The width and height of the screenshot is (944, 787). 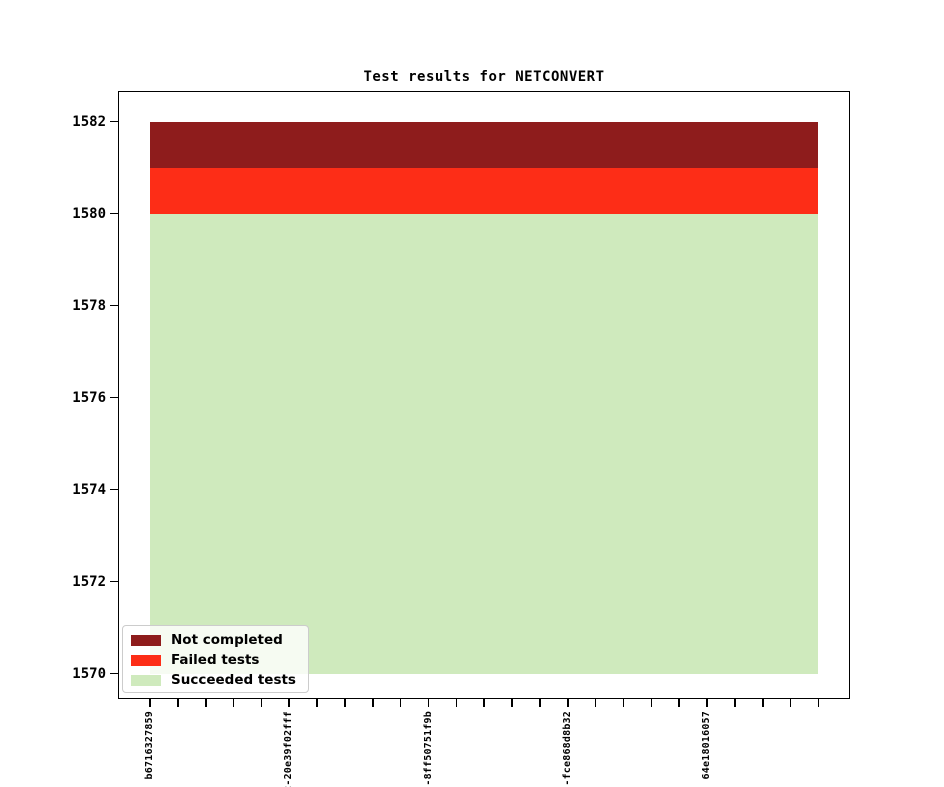 What do you see at coordinates (89, 305) in the screenshot?
I see `y-tick-label: 1578` at bounding box center [89, 305].